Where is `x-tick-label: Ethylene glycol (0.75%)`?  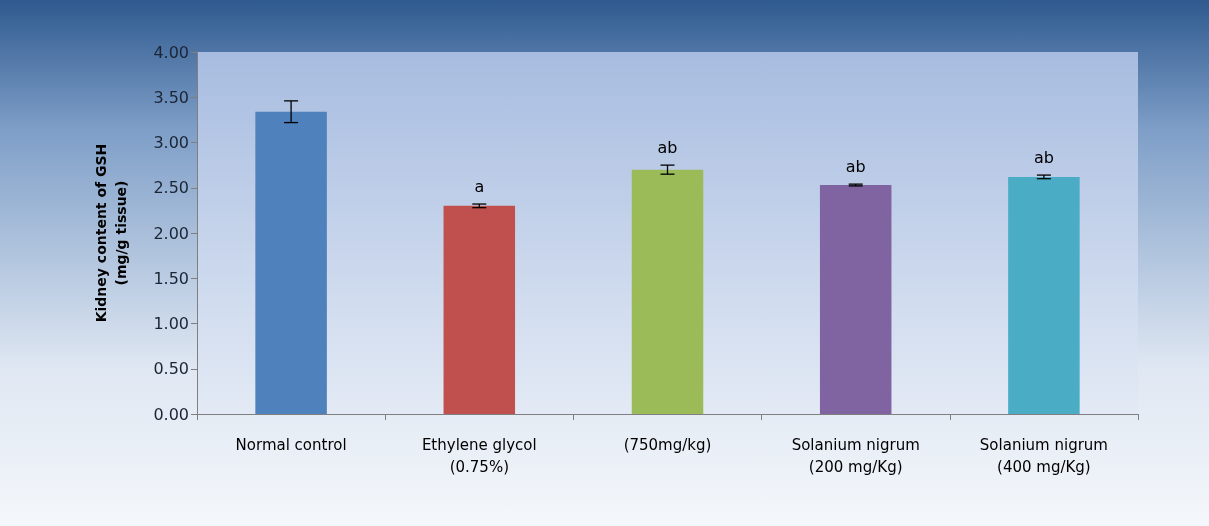 x-tick-label: Ethylene glycol (0.75%) is located at coordinates (479, 456).